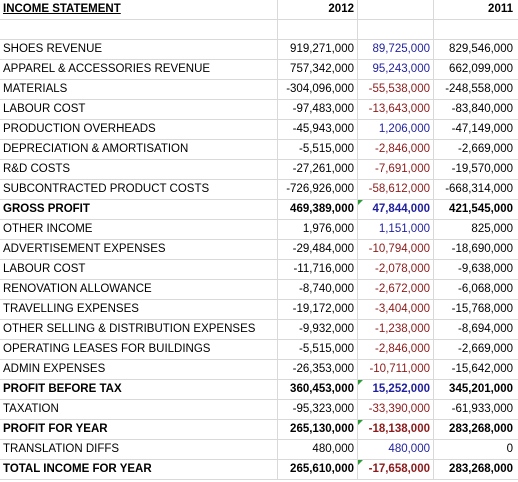 The image size is (518, 482). What do you see at coordinates (396, 429) in the screenshot?
I see `change-cell: -18,138,000` at bounding box center [396, 429].